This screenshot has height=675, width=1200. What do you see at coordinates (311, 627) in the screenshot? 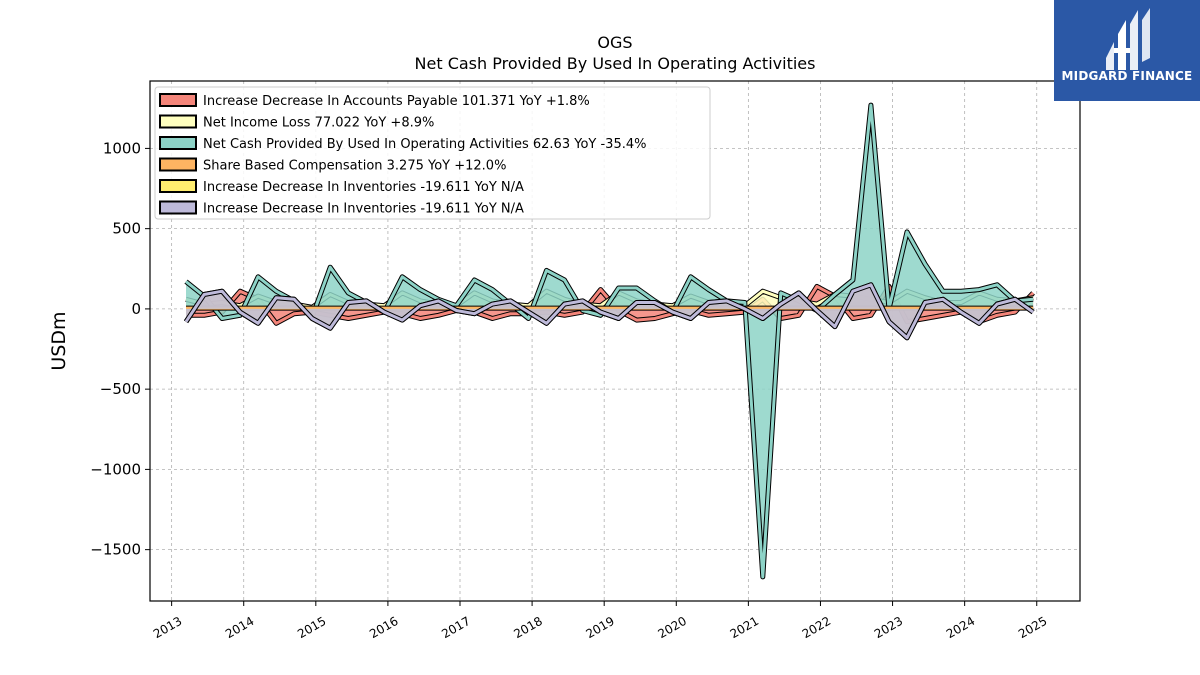
I see `x-tick-label: 2015` at bounding box center [311, 627].